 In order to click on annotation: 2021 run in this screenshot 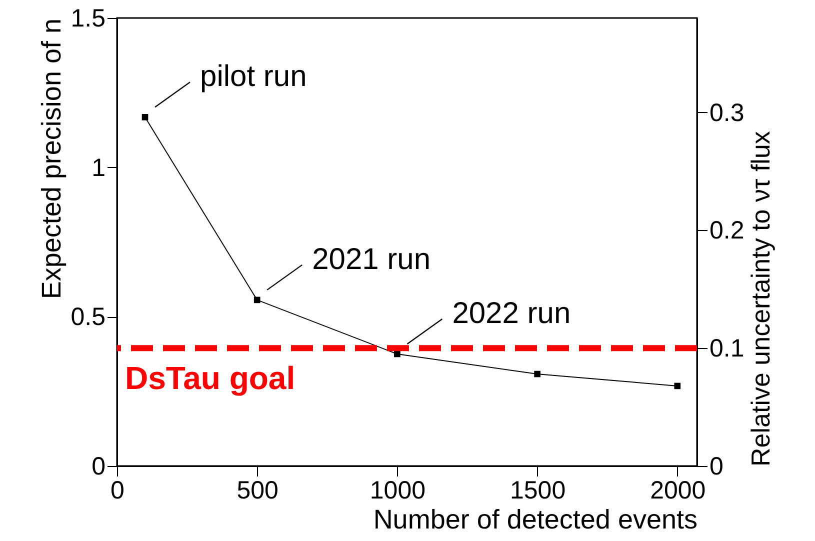, I will do `click(371, 259)`.